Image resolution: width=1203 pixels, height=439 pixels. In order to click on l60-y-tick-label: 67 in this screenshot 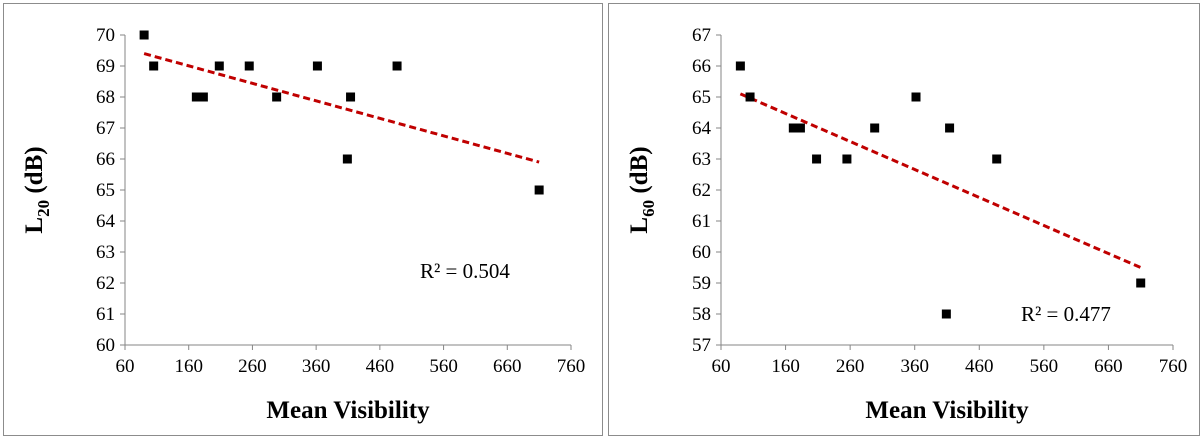, I will do `click(701, 35)`.